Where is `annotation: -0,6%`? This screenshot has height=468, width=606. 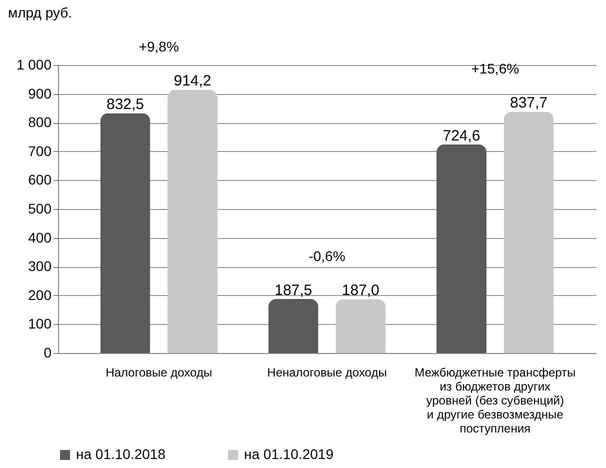
annotation: -0,6% is located at coordinates (327, 256).